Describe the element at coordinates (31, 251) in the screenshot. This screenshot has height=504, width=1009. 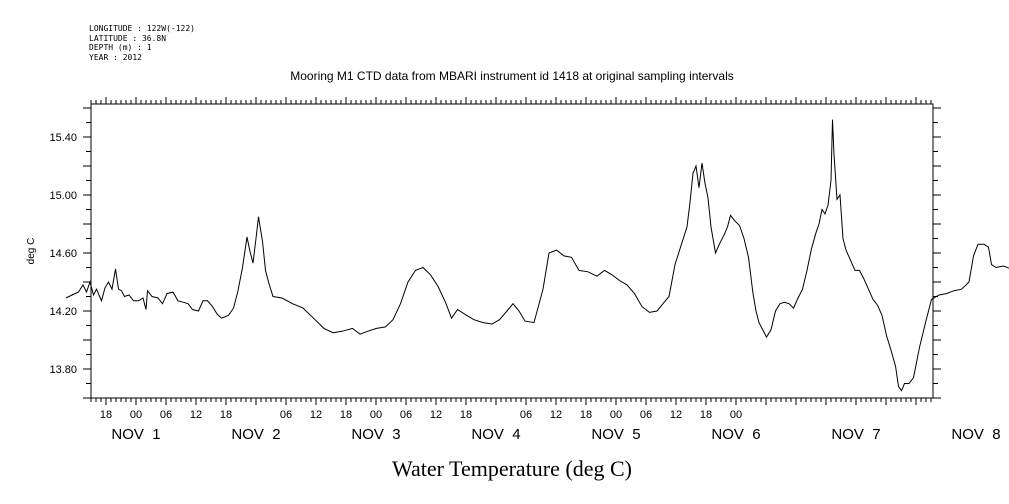
I see `y-axis-label: deg C` at that location.